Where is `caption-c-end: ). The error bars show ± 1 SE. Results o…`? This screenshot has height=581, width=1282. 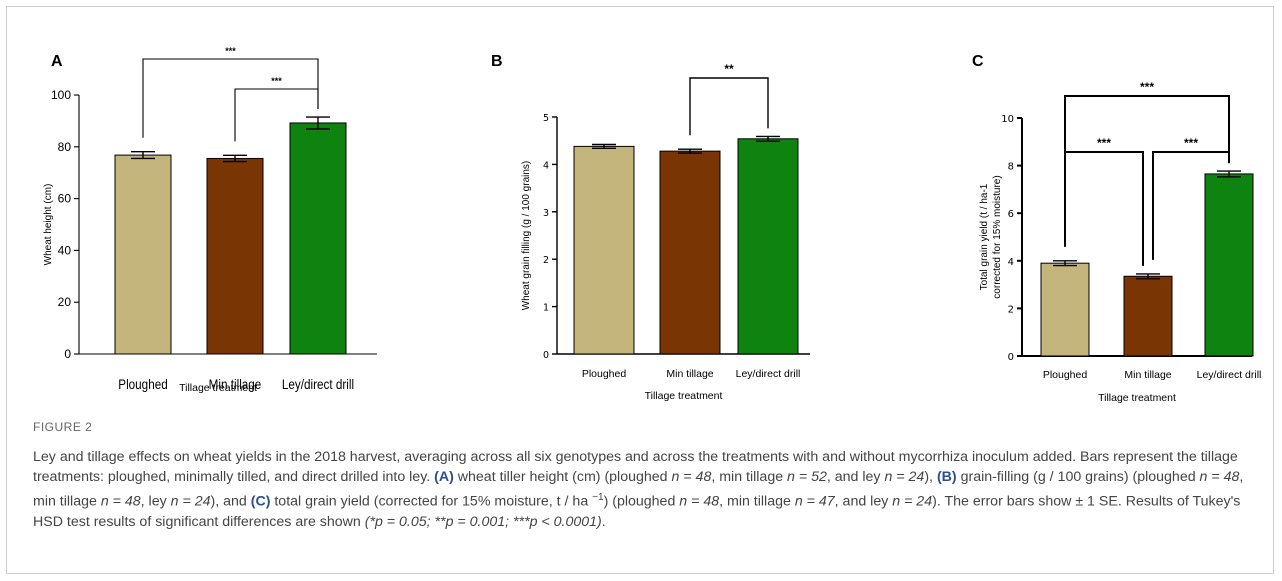 caption-c-end: ). The error bars show ± 1 SE. Results o… is located at coordinates (637, 511).